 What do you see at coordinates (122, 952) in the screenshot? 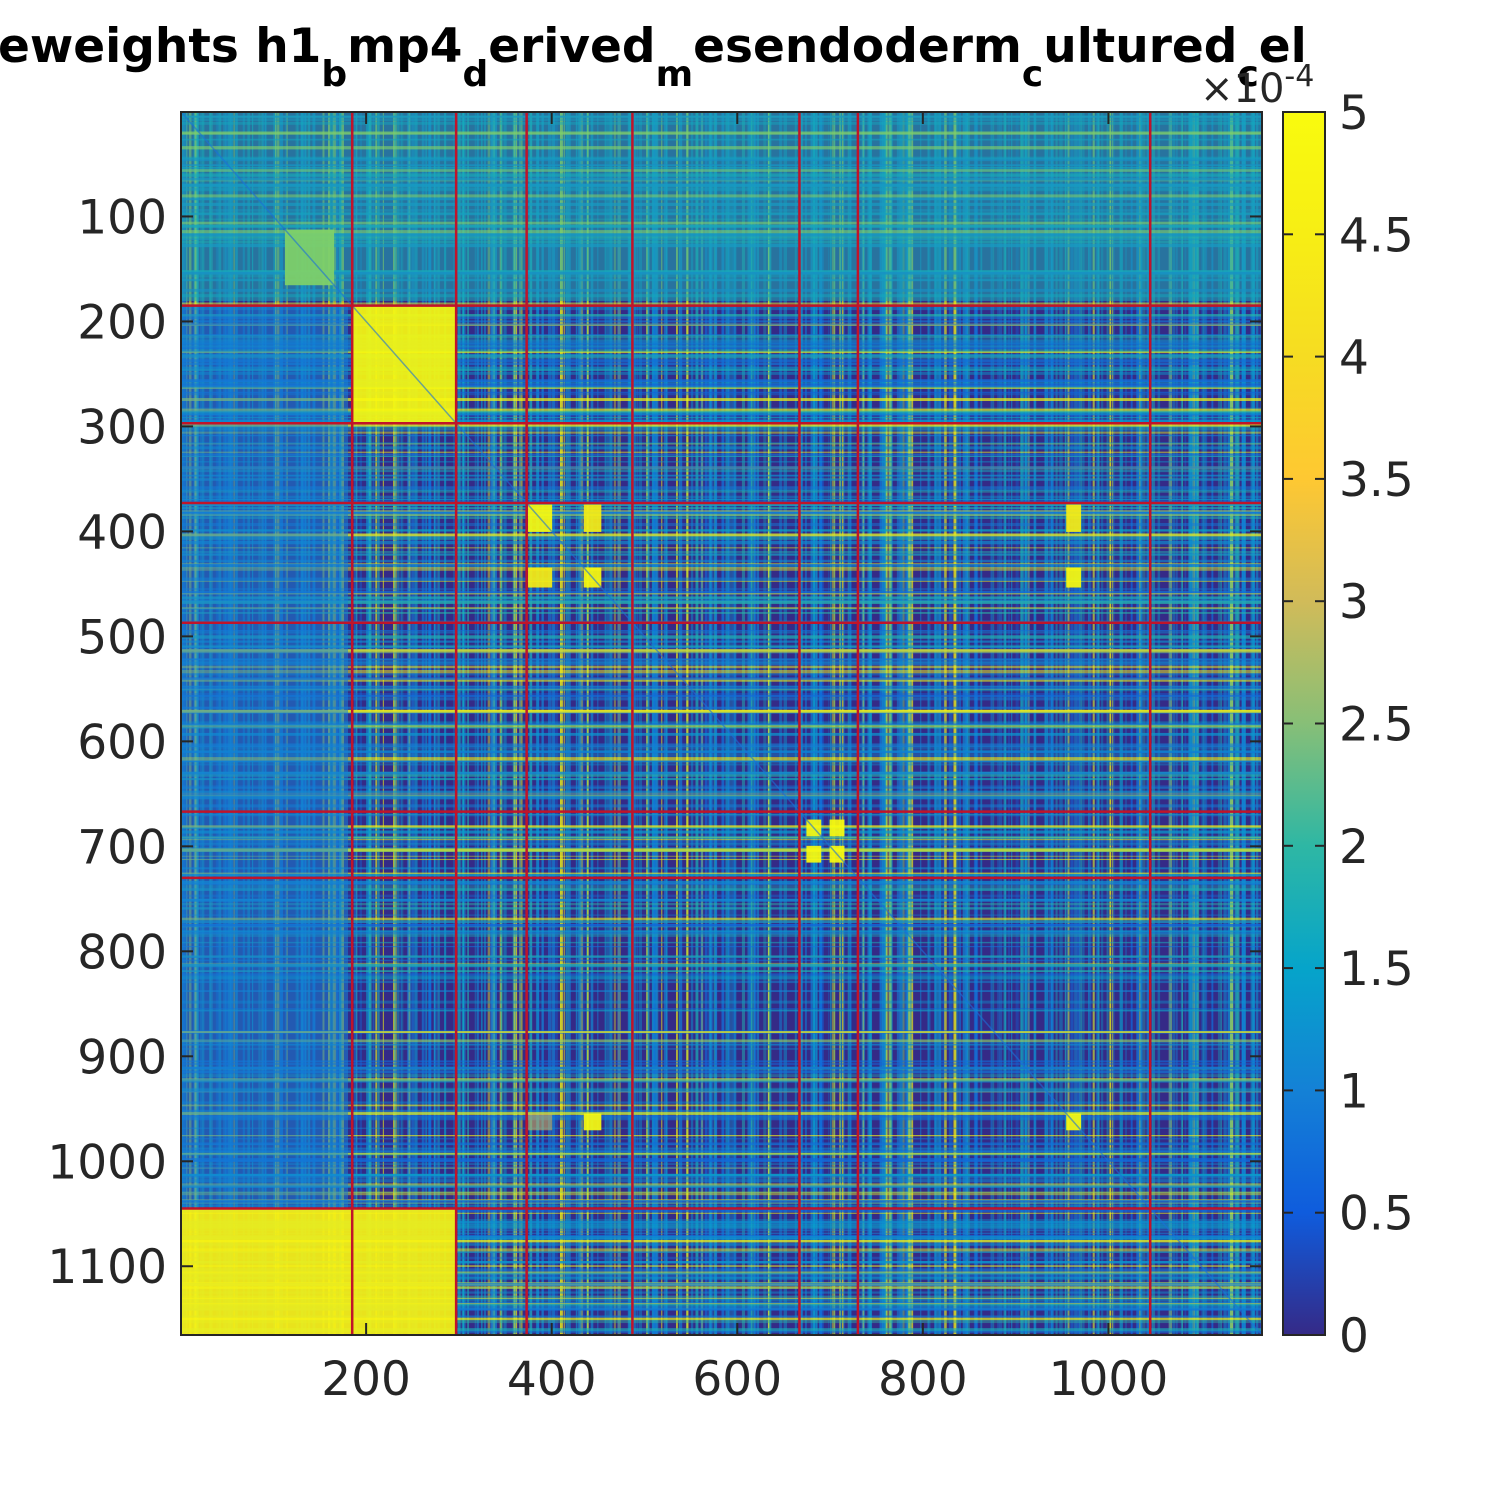
I see `y-tick-label: 800` at bounding box center [122, 952].